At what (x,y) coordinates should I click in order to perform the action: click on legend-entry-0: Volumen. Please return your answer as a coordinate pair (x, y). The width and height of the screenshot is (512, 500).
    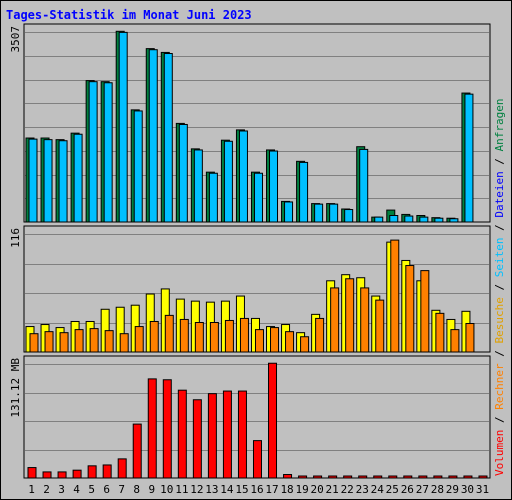
    Looking at the image, I should click on (499, 453).